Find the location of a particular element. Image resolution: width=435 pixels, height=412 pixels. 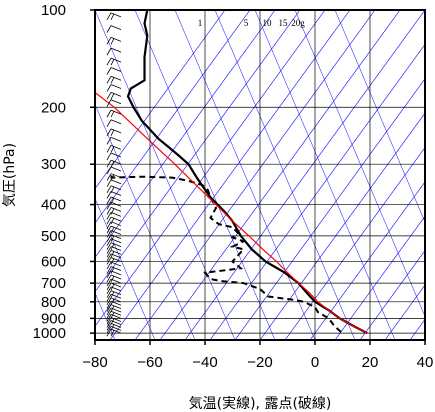

y-tick-label: 600 is located at coordinates (53, 261).